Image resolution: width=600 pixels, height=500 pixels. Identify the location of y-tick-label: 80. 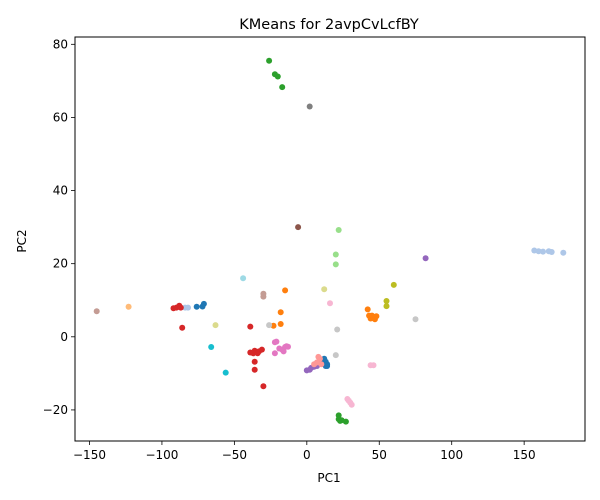
(60, 44).